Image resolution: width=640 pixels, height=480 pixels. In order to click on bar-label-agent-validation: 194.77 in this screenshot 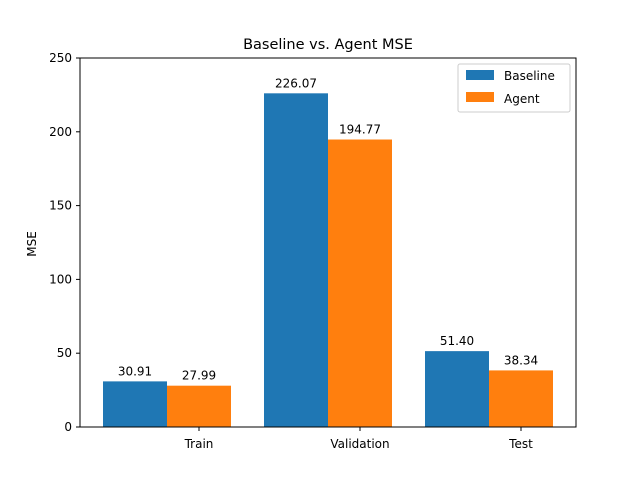, I will do `click(360, 130)`.